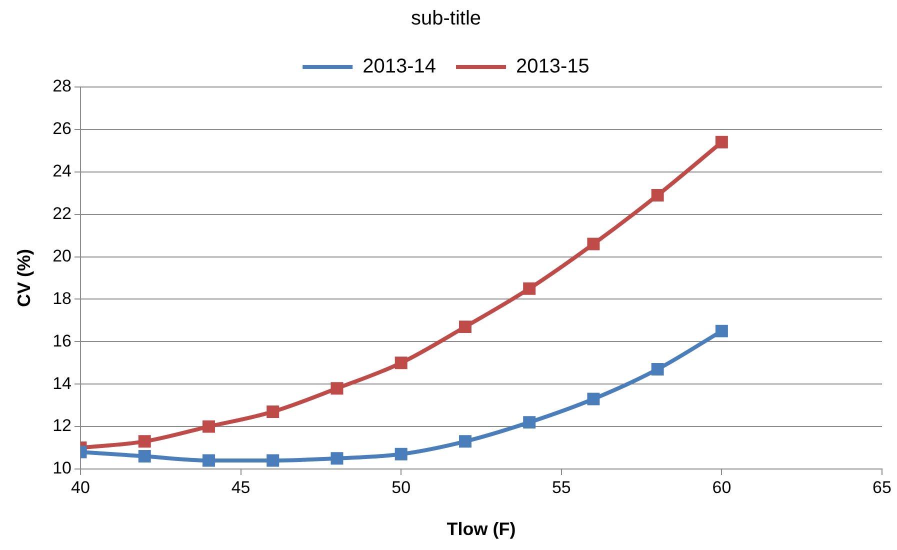 The image size is (897, 550). I want to click on y-axis-title: CV (%), so click(24, 277).